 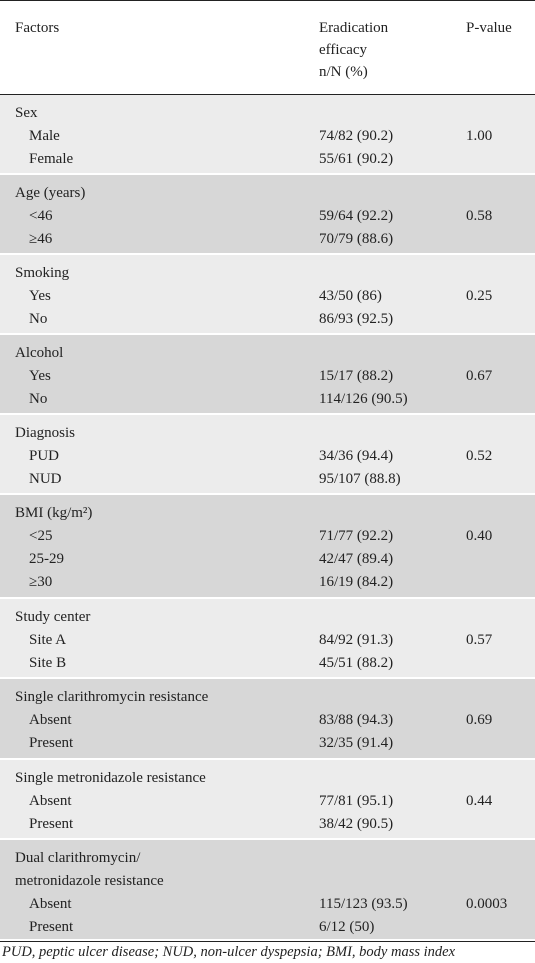 What do you see at coordinates (360, 479) in the screenshot?
I see `row-efficacy: 95/107 (88.8)` at bounding box center [360, 479].